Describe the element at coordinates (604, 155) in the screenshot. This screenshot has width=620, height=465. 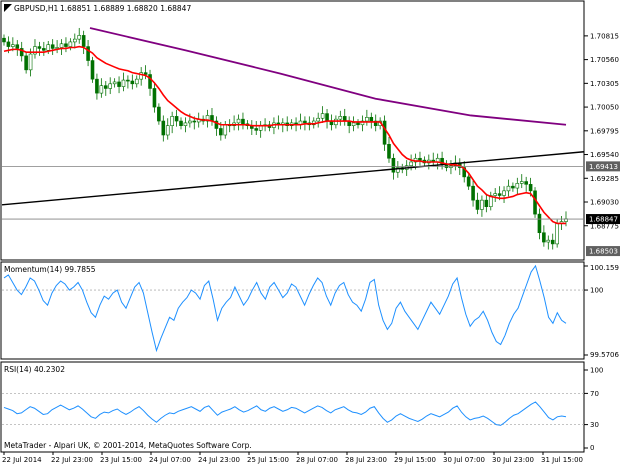
I see `price-tick-label: 1.69540` at that location.